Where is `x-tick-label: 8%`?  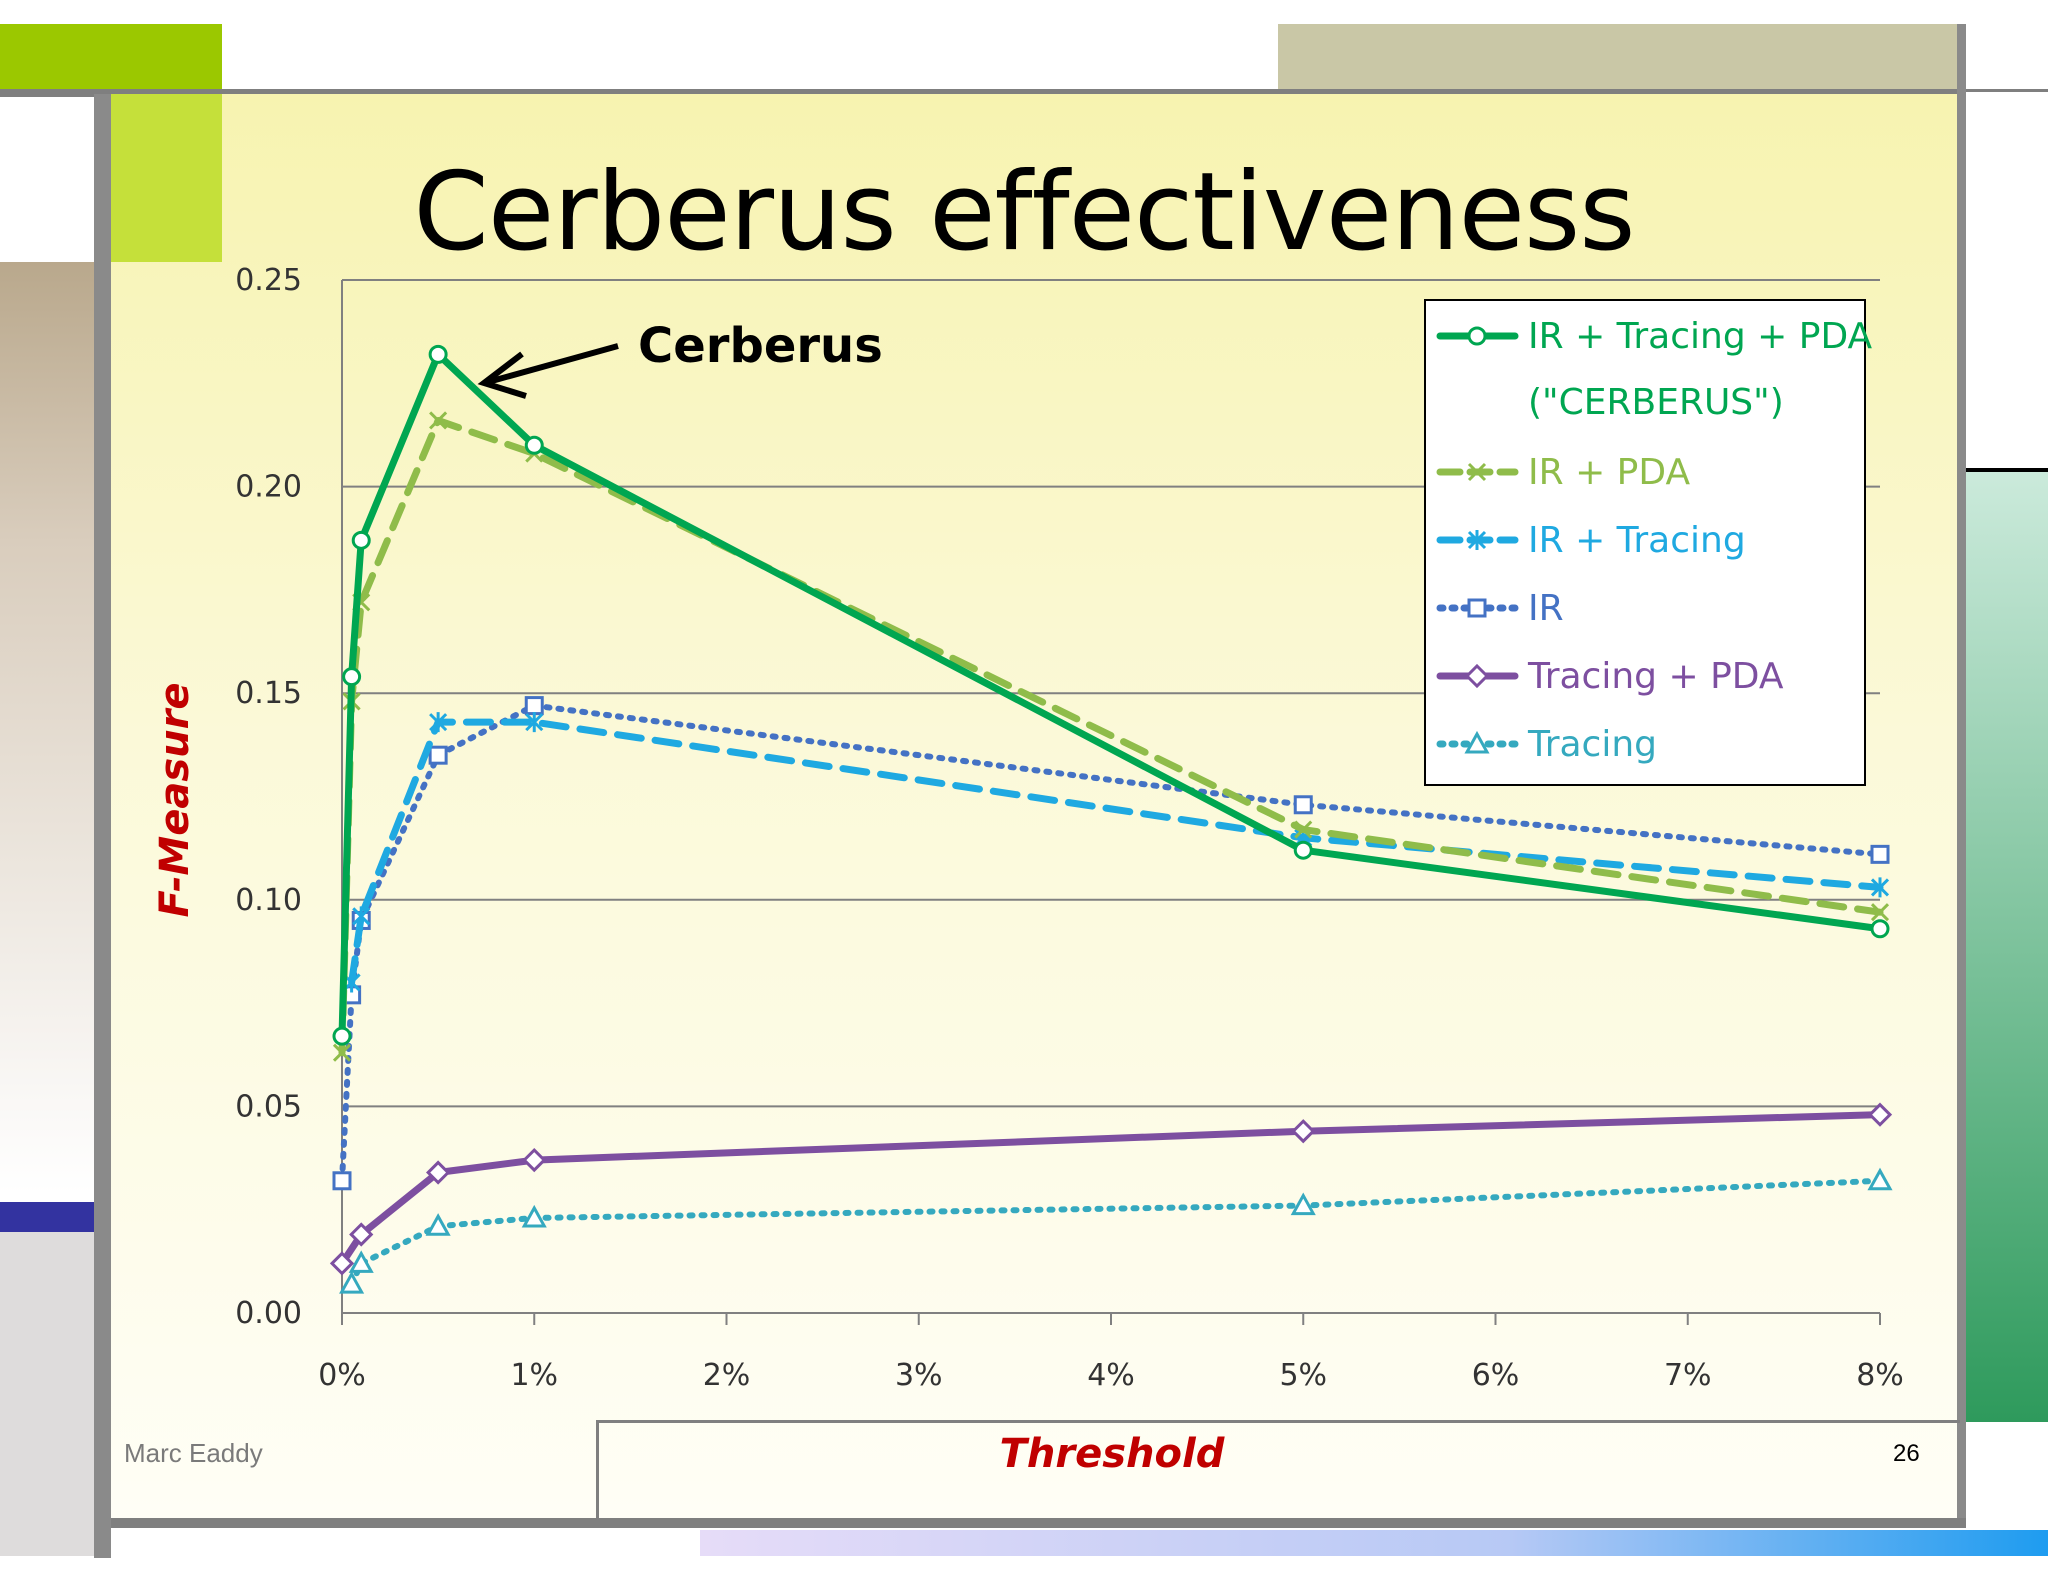
x-tick-label: 8% is located at coordinates (1880, 1375).